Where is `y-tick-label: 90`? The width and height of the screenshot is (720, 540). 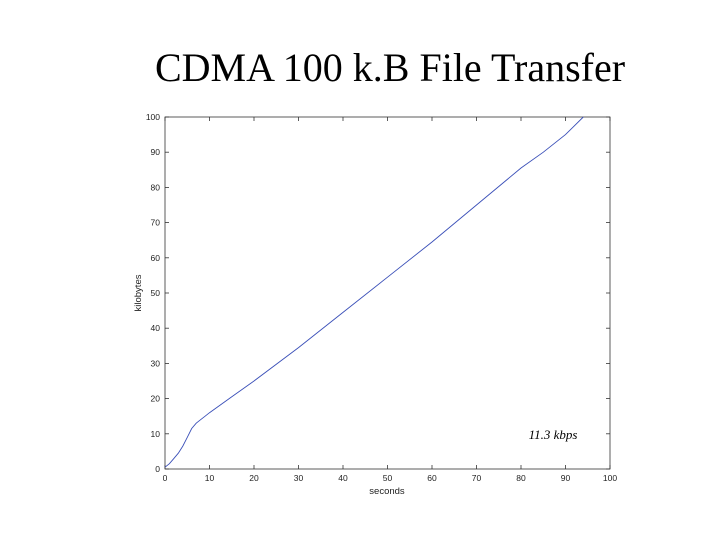 y-tick-label: 90 is located at coordinates (156, 152).